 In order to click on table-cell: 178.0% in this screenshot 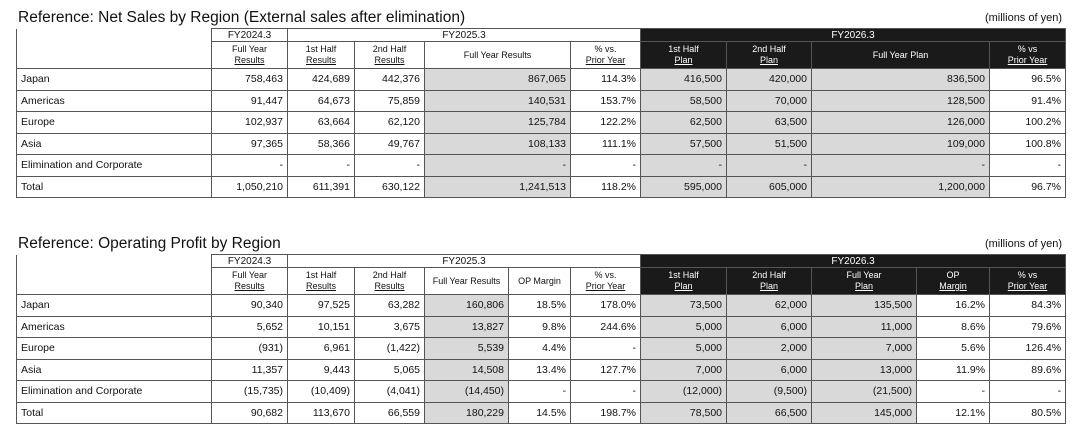, I will do `click(605, 305)`.